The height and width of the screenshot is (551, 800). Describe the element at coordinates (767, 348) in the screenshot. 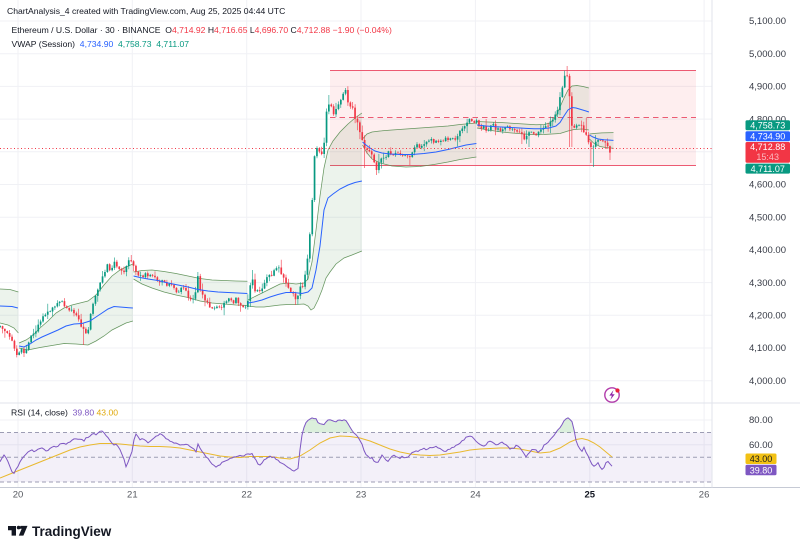

I see `svg-text: 4,100.00` at that location.